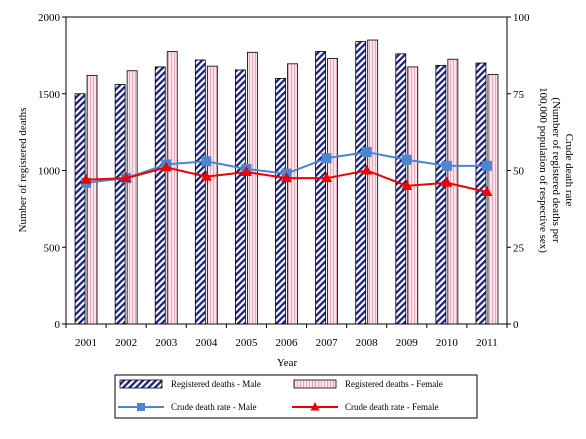 The image size is (586, 439). Describe the element at coordinates (200, 192) in the screenshot. I see `bar-male-2004` at that location.